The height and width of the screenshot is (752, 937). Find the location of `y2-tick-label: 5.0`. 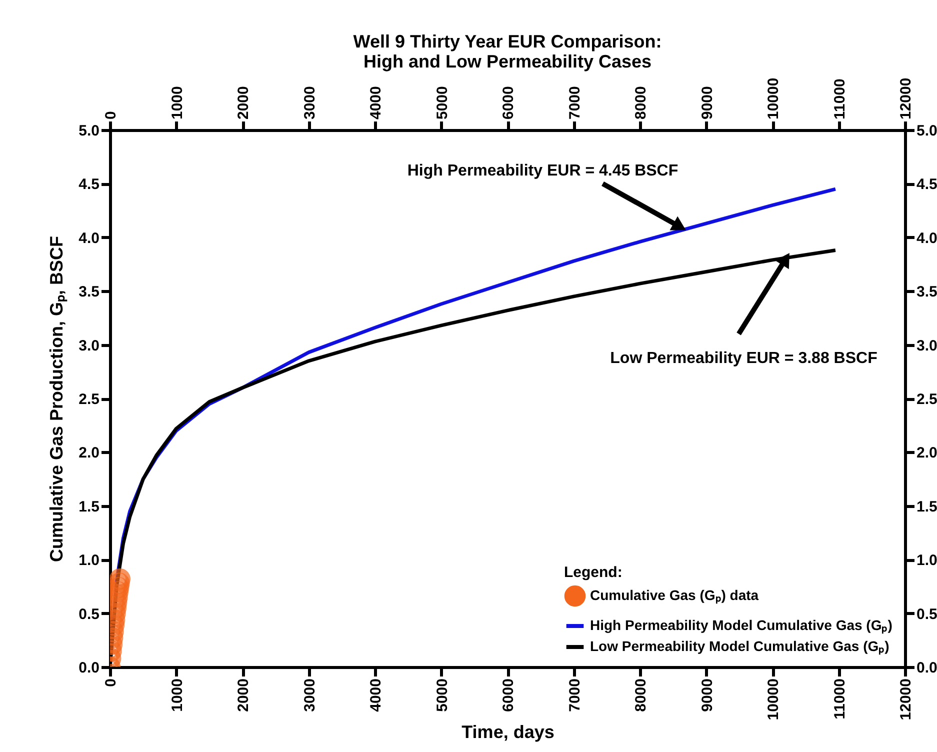

y2-tick-label: 5.0 is located at coordinates (926, 131).